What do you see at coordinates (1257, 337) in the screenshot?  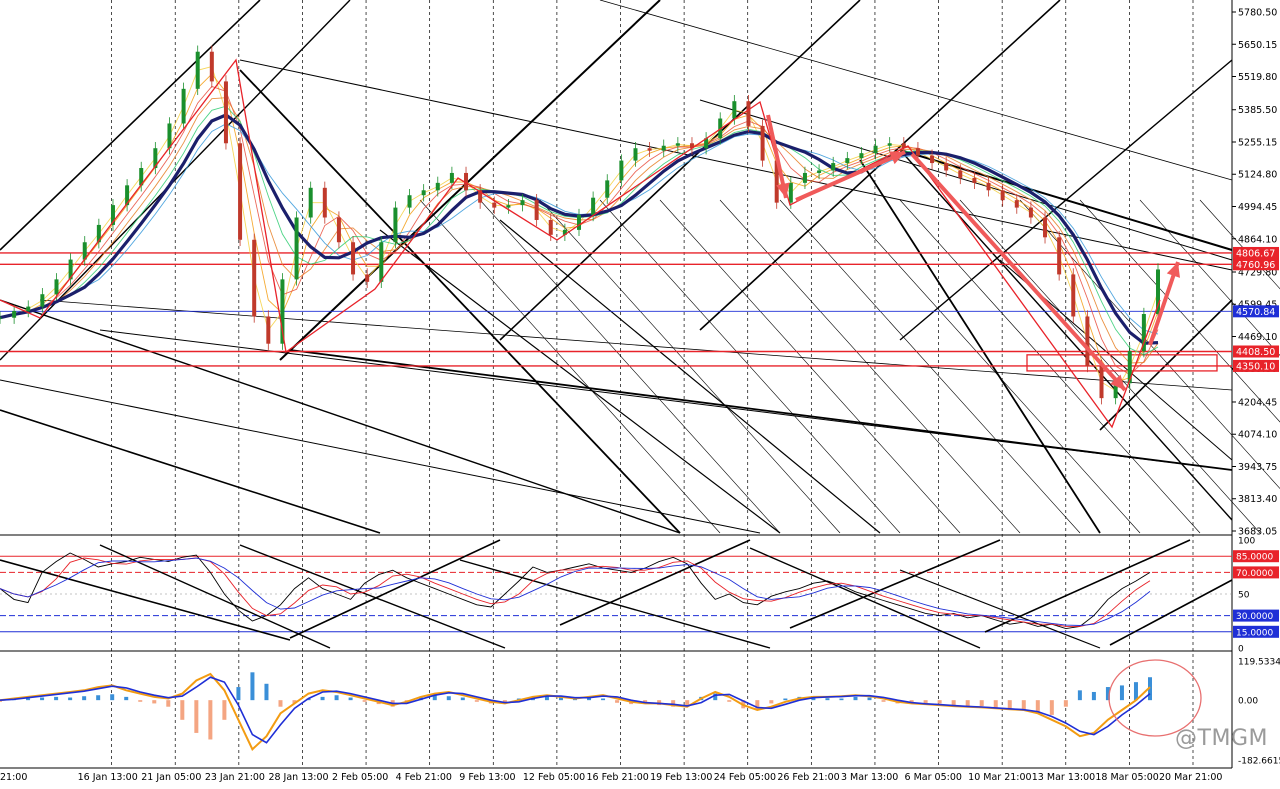 I see `price-tick-label: 4469.10` at bounding box center [1257, 337].